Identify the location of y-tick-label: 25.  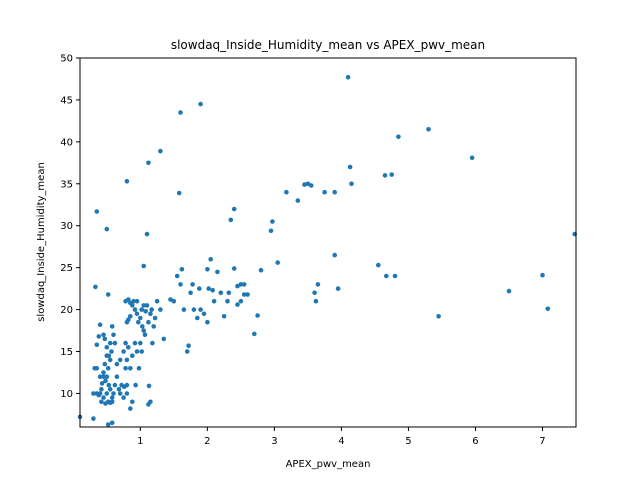
(66, 268).